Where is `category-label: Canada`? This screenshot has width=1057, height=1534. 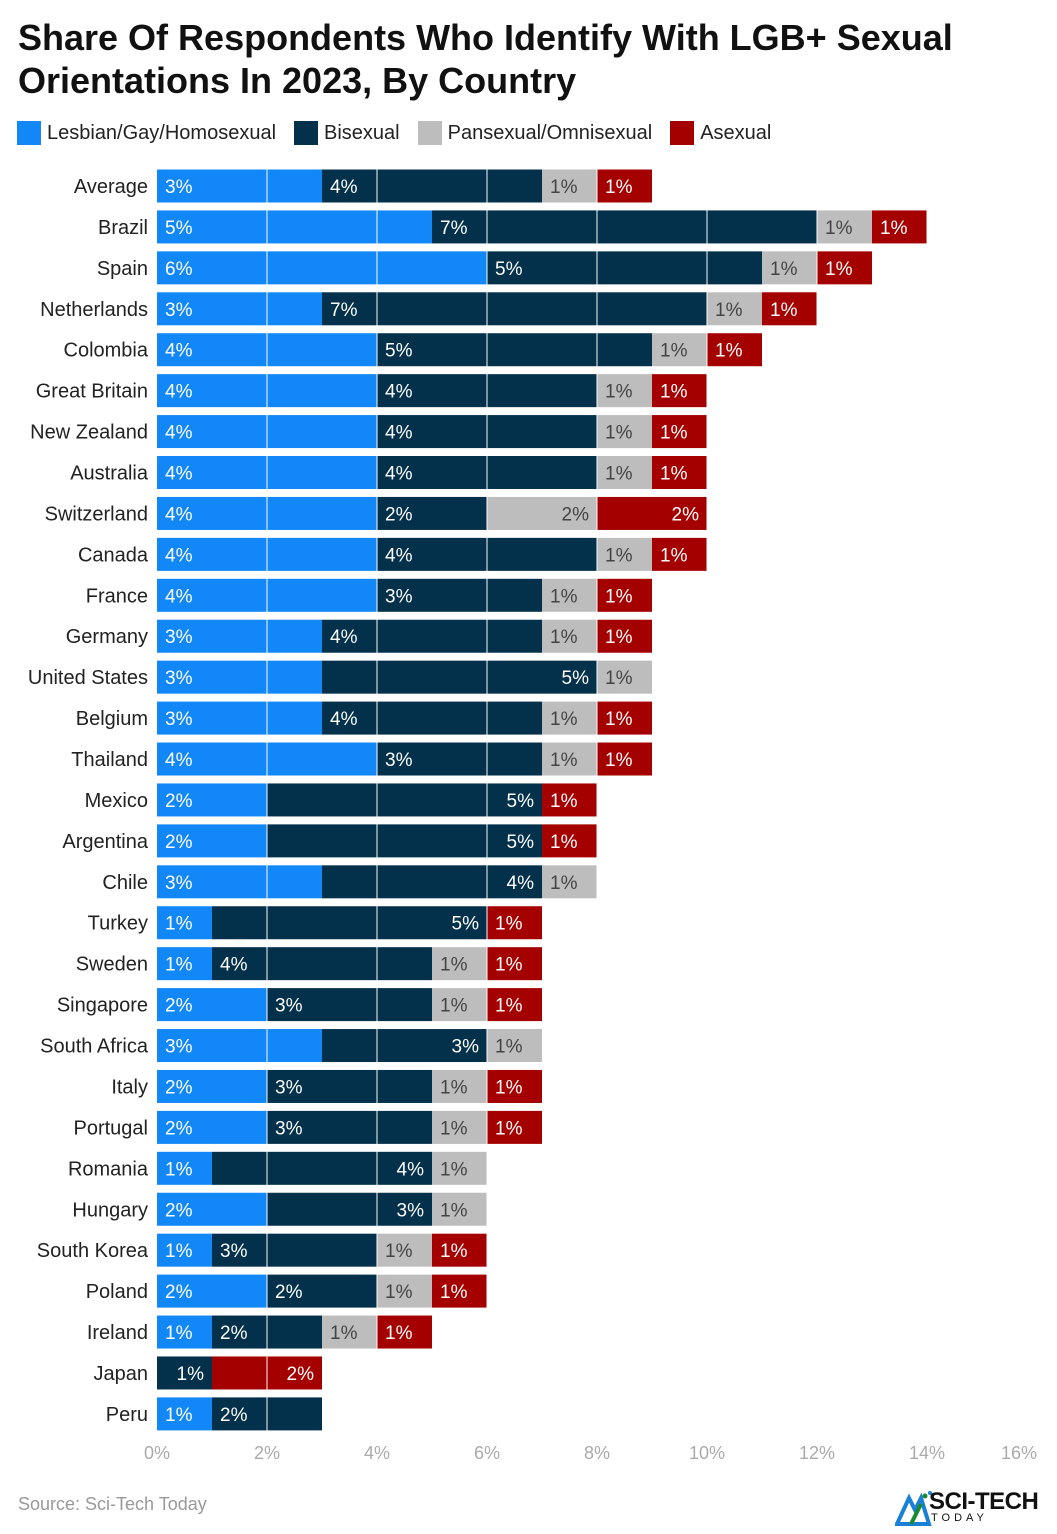 category-label: Canada is located at coordinates (113, 555).